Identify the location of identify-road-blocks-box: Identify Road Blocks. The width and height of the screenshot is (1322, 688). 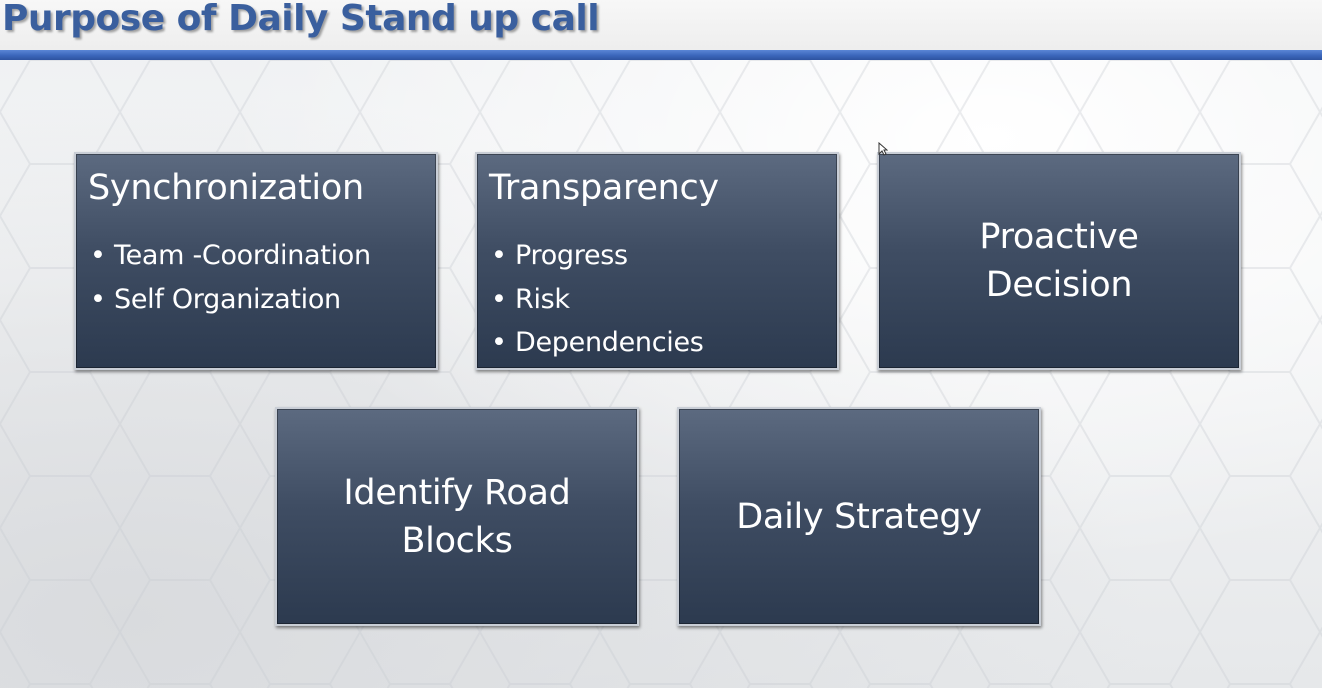
(457, 516).